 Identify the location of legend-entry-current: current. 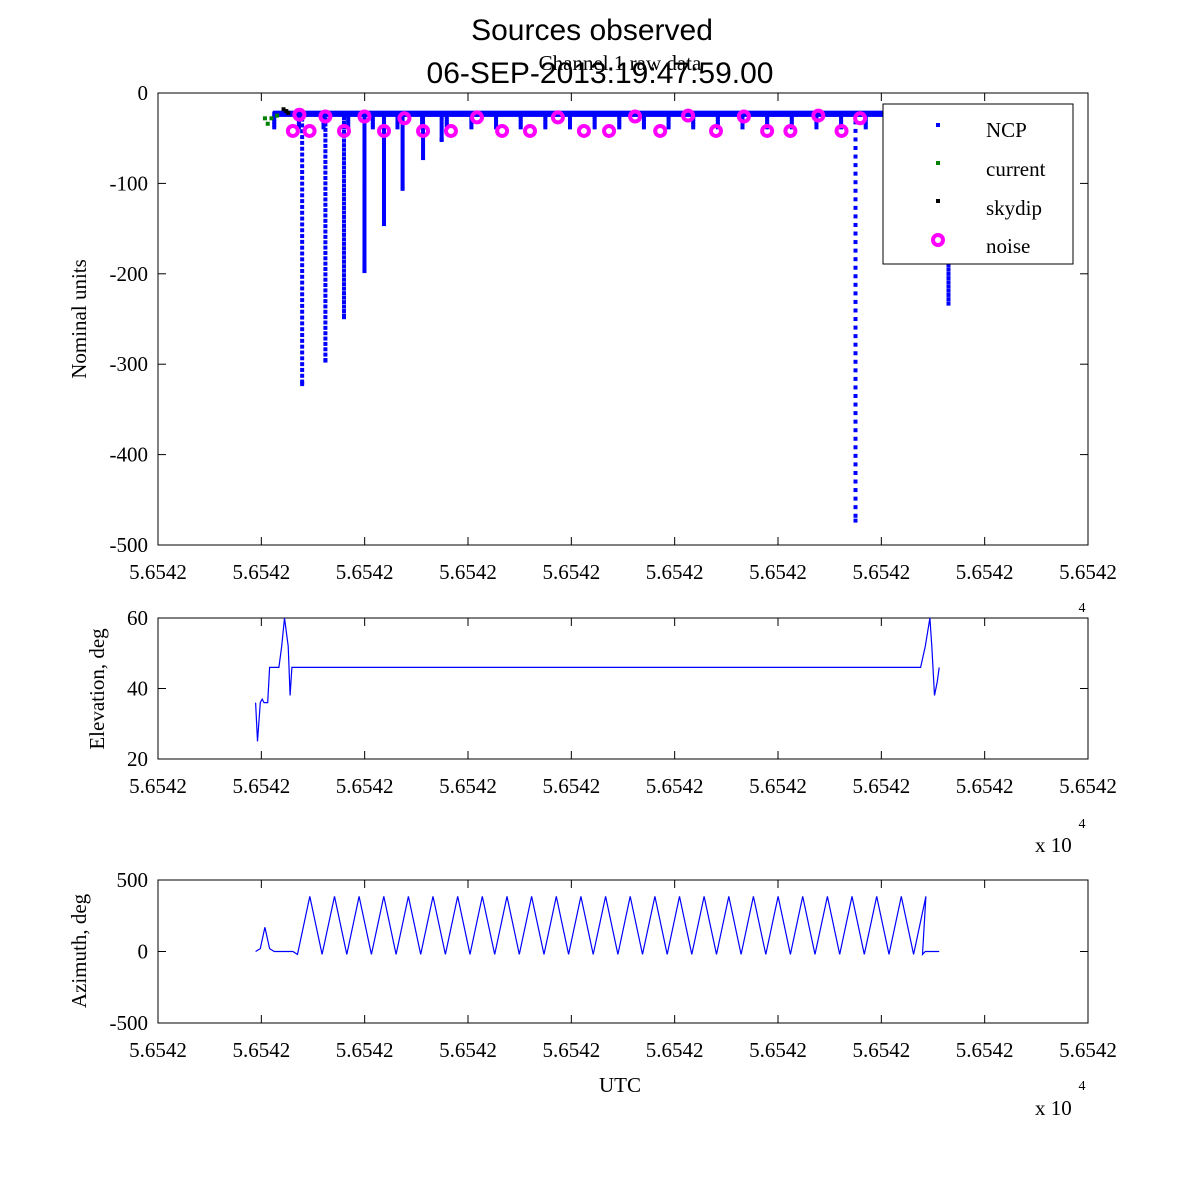
(991, 169).